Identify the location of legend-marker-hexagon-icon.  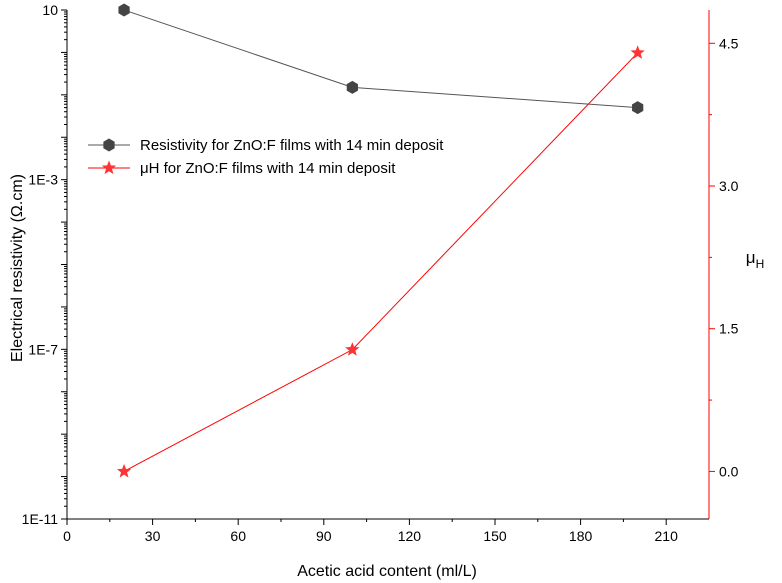
(109, 145).